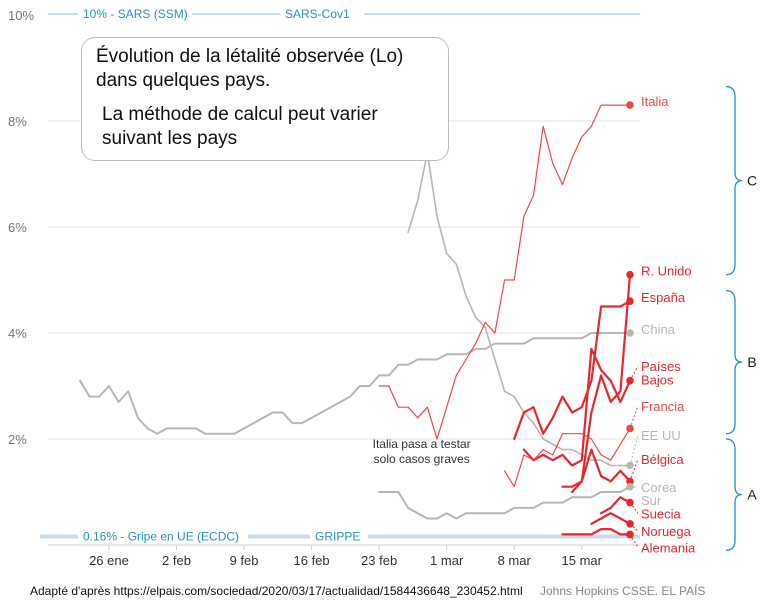 The image size is (768, 605). Describe the element at coordinates (567, 457) in the screenshot. I see `series-line-francia` at that location.